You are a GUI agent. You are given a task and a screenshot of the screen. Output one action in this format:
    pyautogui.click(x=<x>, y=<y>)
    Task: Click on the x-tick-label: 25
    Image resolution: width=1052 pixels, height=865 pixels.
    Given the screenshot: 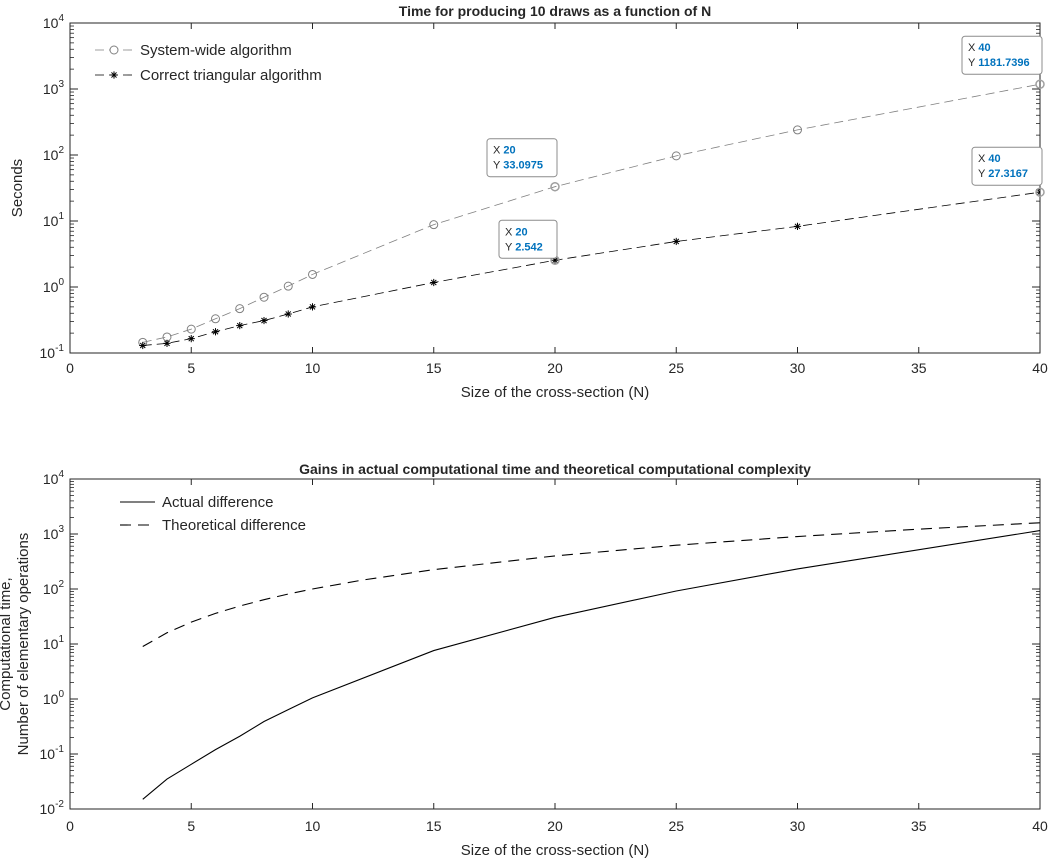 What is the action you would take?
    pyautogui.click(x=676, y=826)
    